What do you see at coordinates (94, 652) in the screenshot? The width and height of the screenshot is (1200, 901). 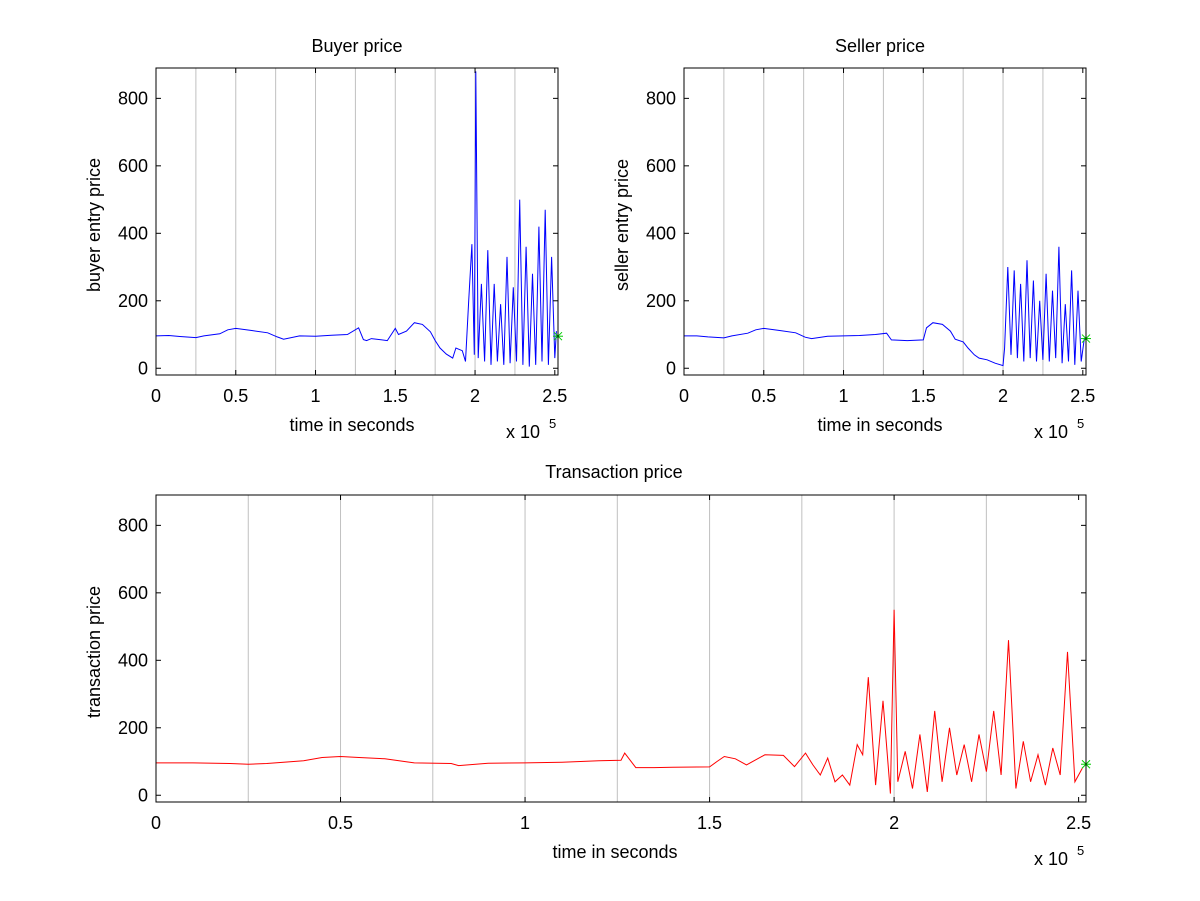 I see `y-axis-label: transaction price` at bounding box center [94, 652].